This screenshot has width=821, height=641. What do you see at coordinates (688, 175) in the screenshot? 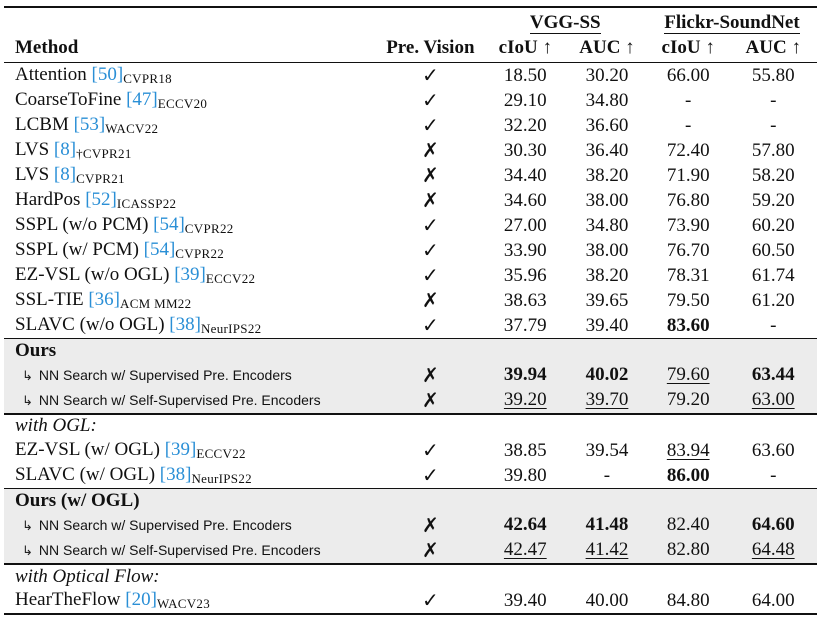
I see `metric-value: 71.90` at bounding box center [688, 175].